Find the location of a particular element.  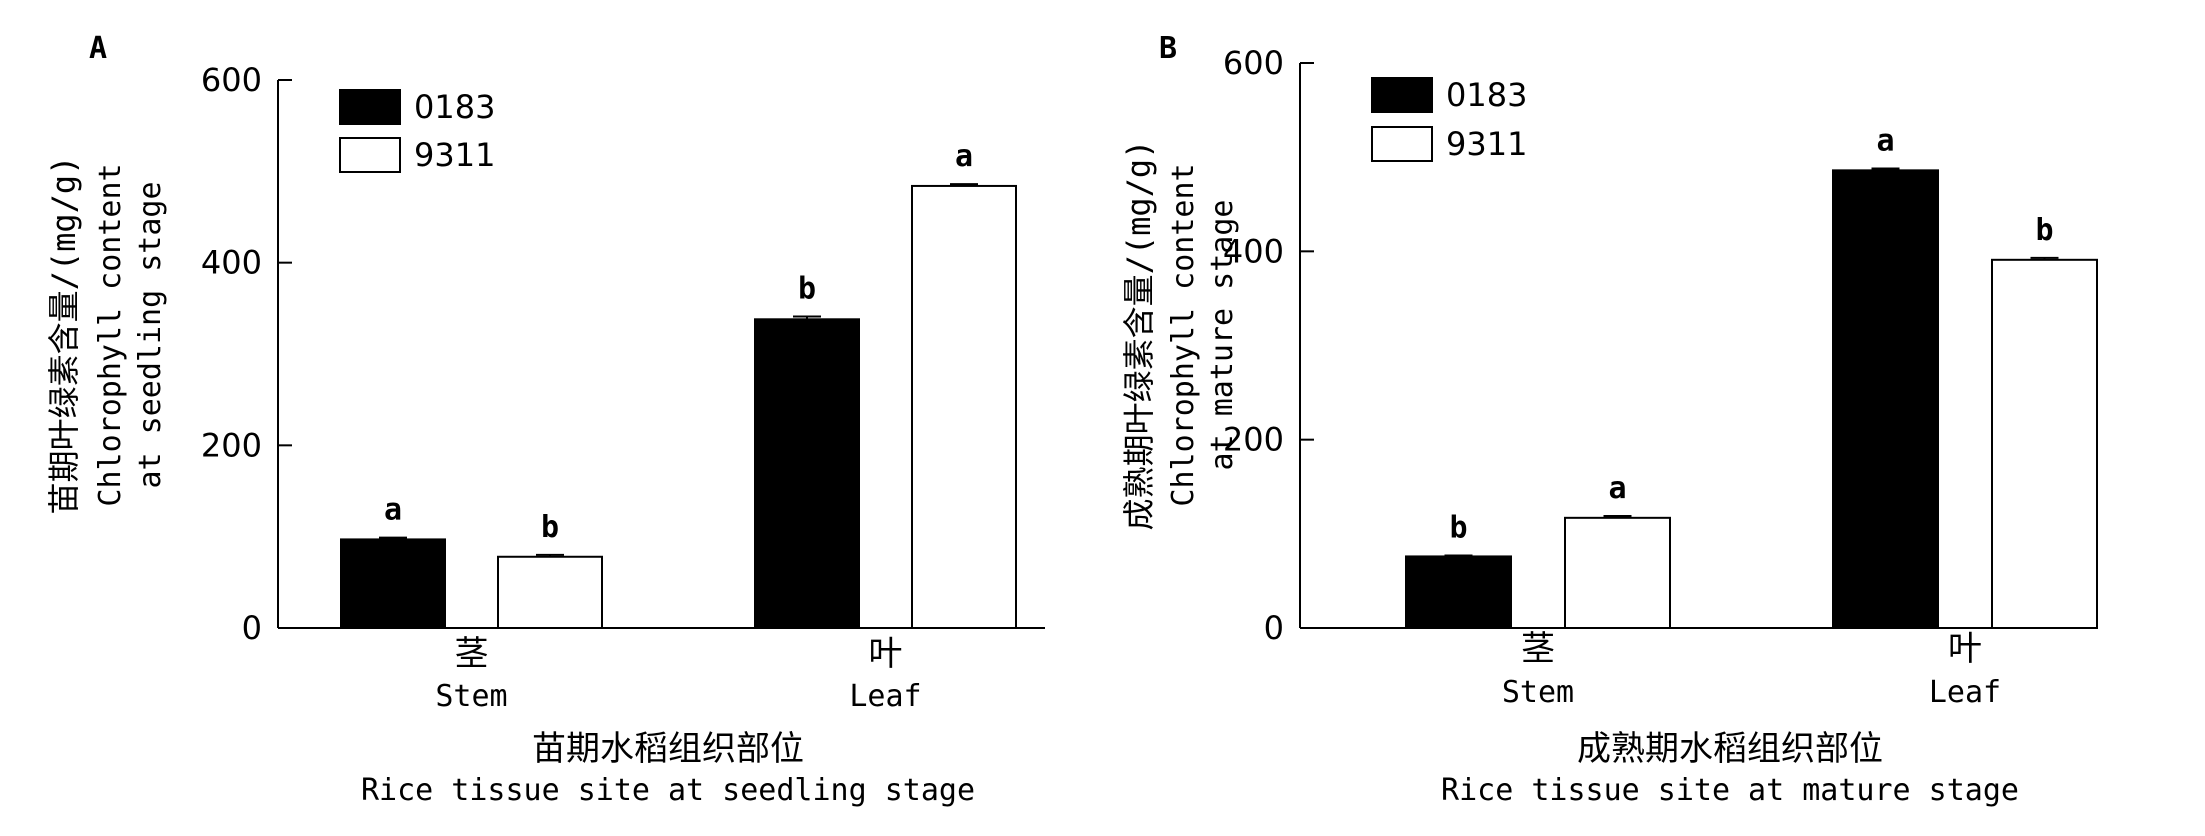

y-axis-title-zh: 苗期叶绿素含量/(mg/g) is located at coordinates (64, 335).